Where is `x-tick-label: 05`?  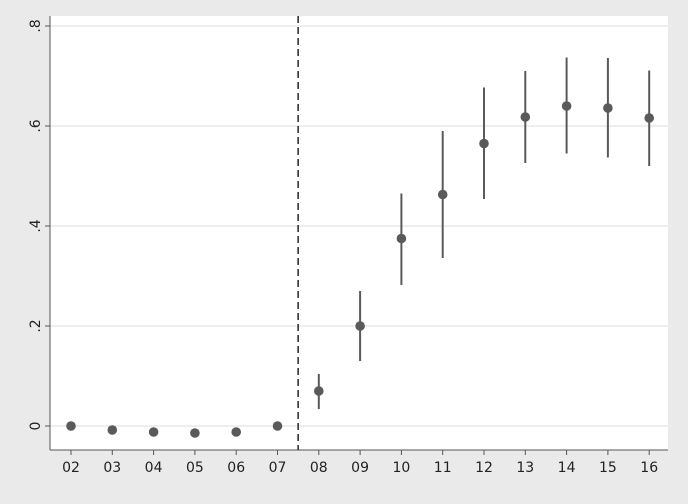
x-tick-label: 05 is located at coordinates (195, 468).